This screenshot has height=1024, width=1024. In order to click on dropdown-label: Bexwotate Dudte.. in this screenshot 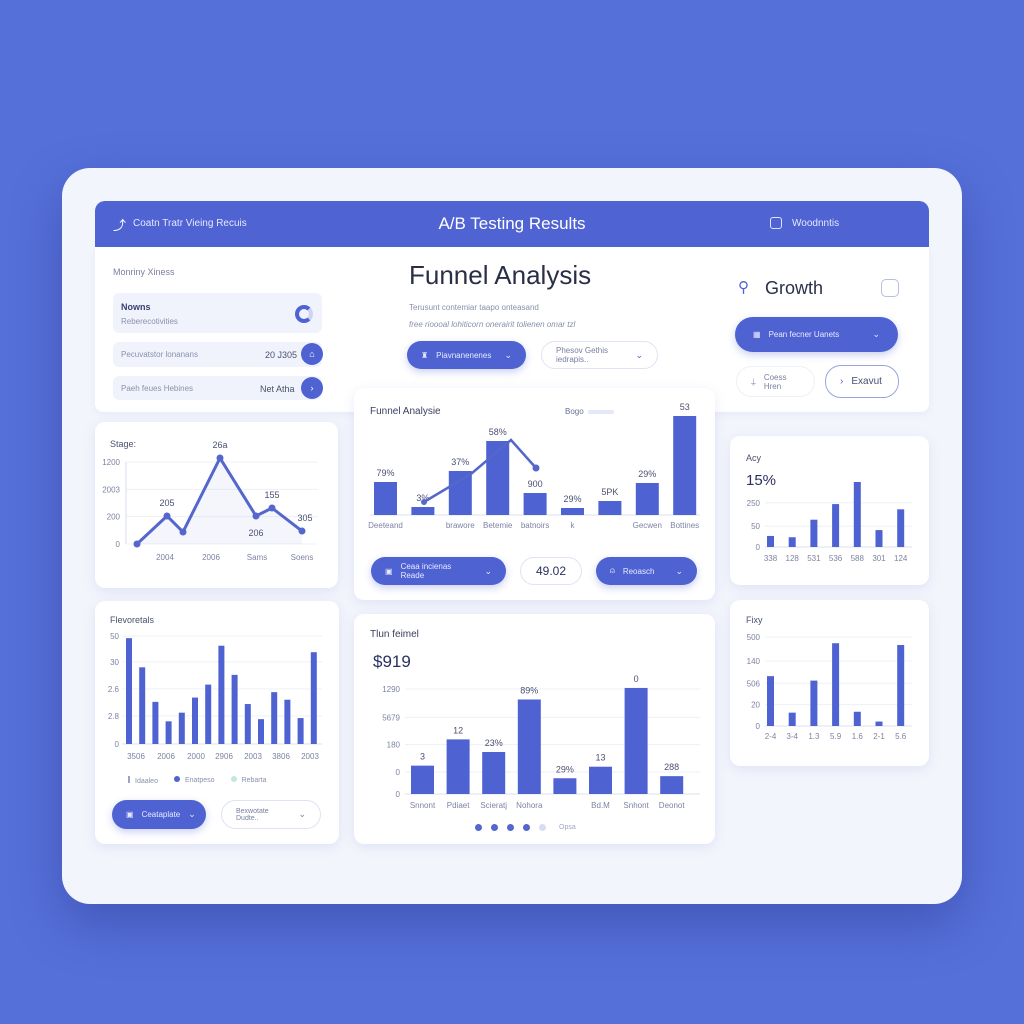, I will do `click(252, 814)`.